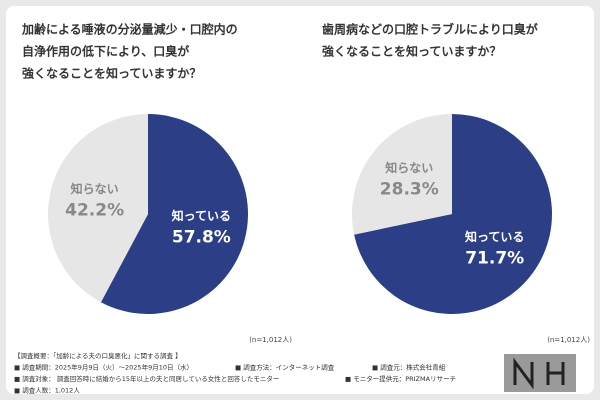 The height and width of the screenshot is (400, 600). What do you see at coordinates (285, 367) in the screenshot?
I see `footer-text: ■ 調査方法：インターネット調査` at bounding box center [285, 367].